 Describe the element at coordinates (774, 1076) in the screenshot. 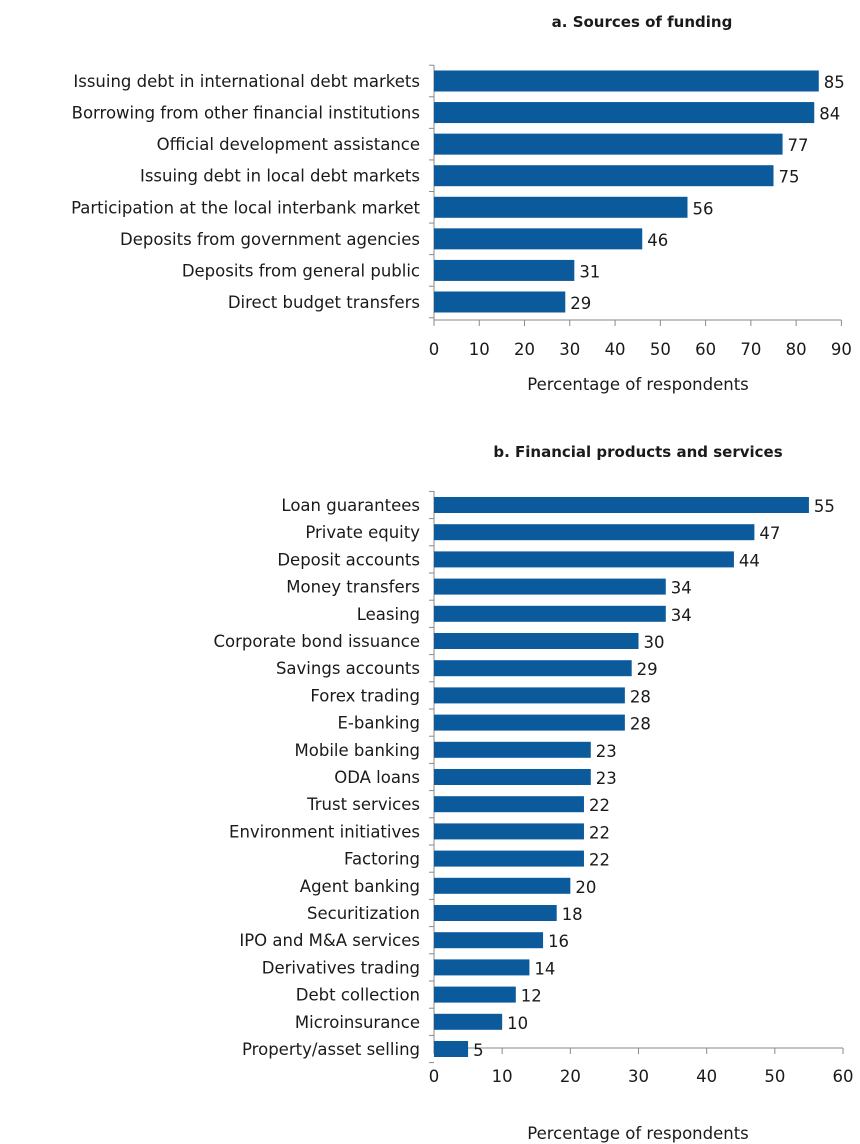

I see `panel-b-x-tick-label: 50` at that location.